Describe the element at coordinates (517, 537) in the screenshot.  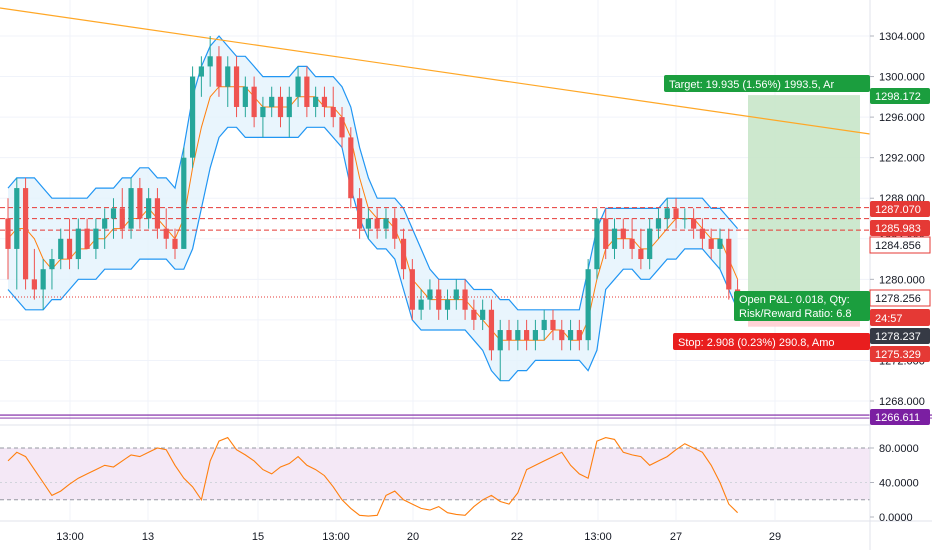
I see `time-tick-label: 22` at that location.